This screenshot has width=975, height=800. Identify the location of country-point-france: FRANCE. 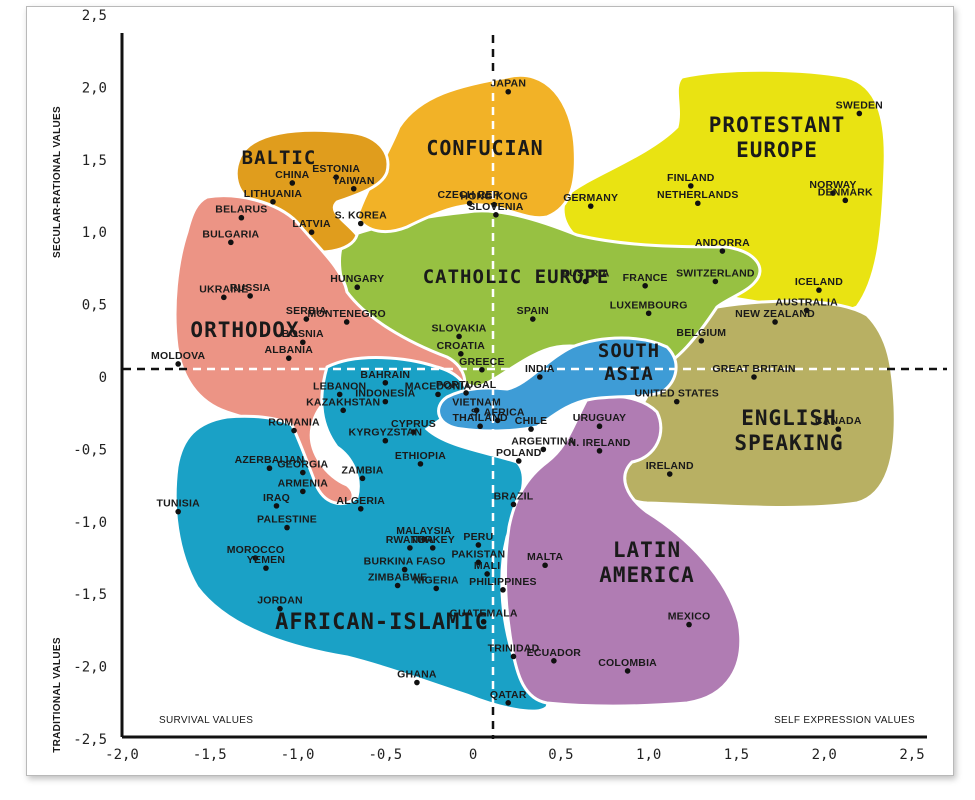
(645, 280).